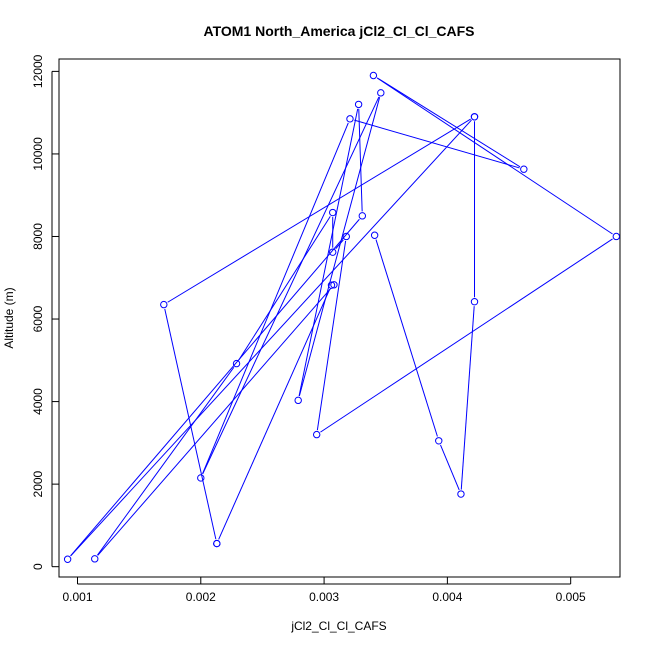 The image size is (650, 650). I want to click on y-tick-label: 6000, so click(38, 318).